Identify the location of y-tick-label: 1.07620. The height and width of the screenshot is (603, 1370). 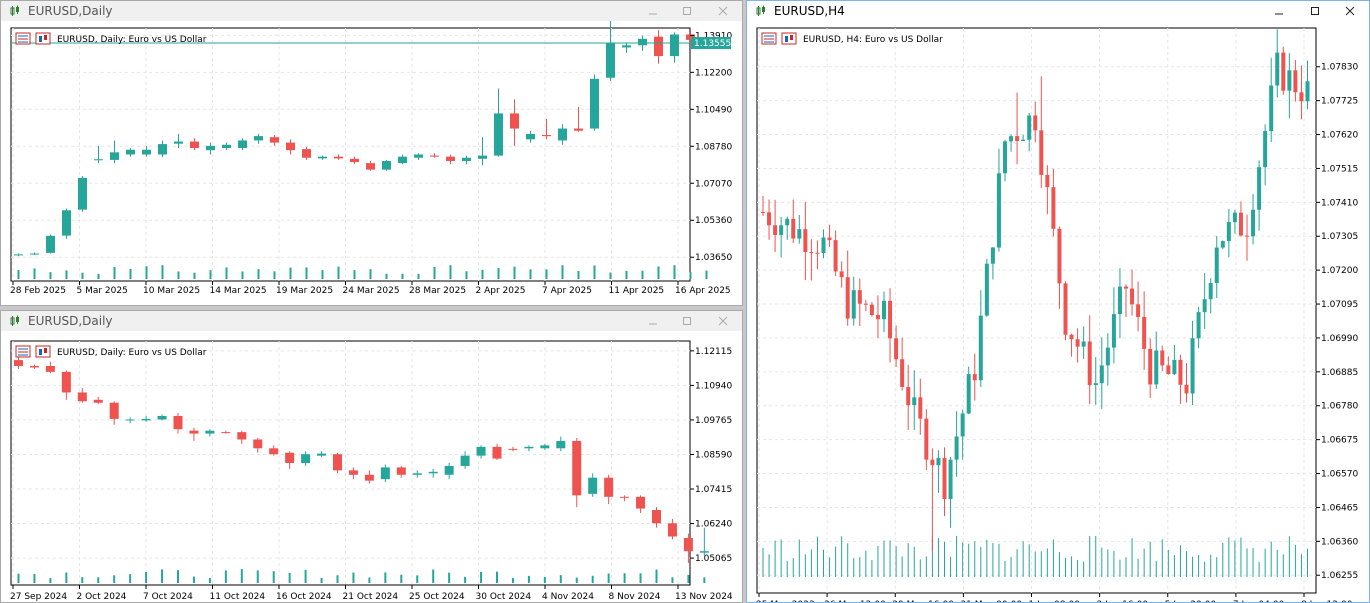
(1339, 136).